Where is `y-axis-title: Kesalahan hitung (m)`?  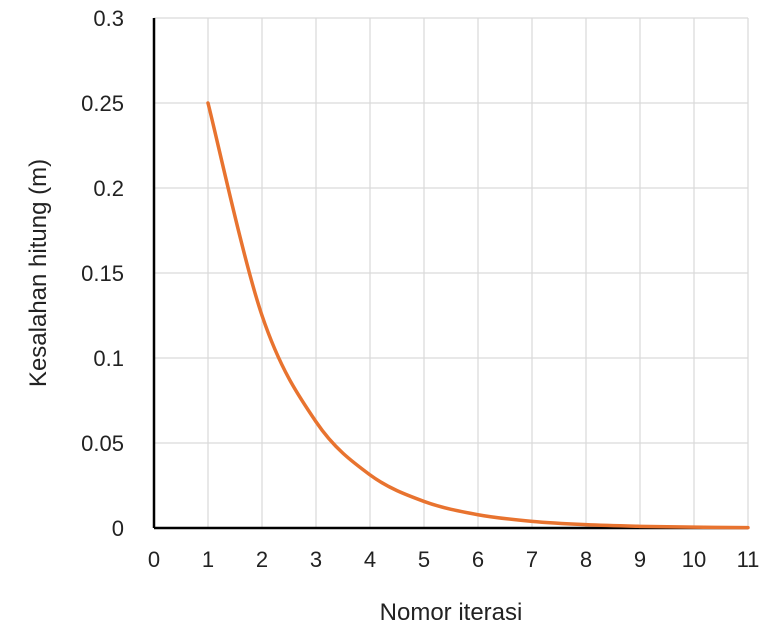 y-axis-title: Kesalahan hitung (m) is located at coordinates (38, 273).